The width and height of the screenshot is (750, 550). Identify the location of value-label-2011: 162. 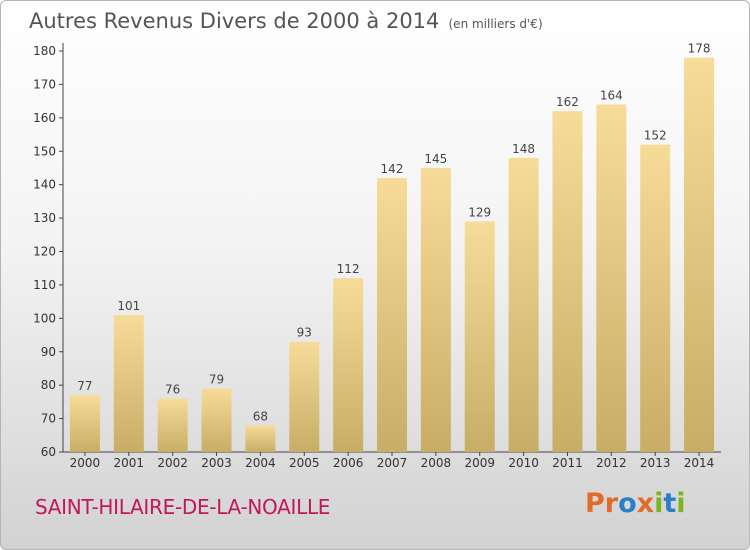
(567, 102).